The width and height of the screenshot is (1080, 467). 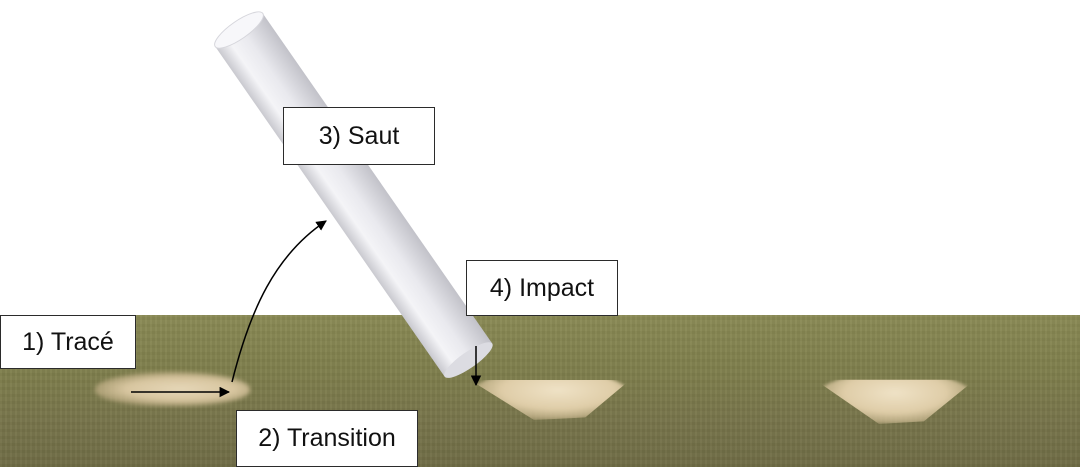 What do you see at coordinates (359, 136) in the screenshot?
I see `label-saut: 3) Saut` at bounding box center [359, 136].